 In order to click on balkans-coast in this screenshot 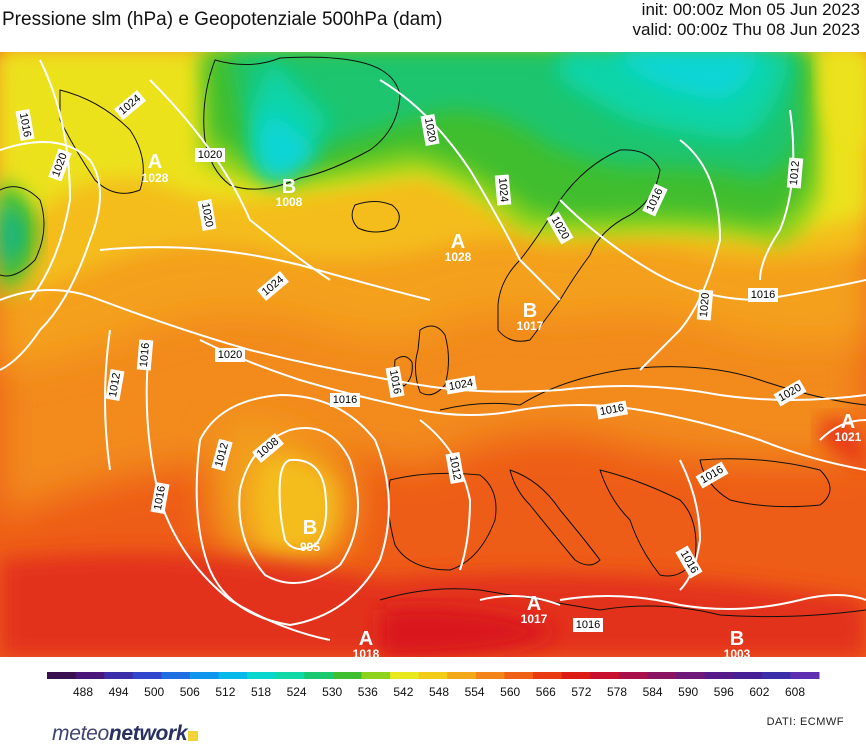, I will do `click(648, 523)`.